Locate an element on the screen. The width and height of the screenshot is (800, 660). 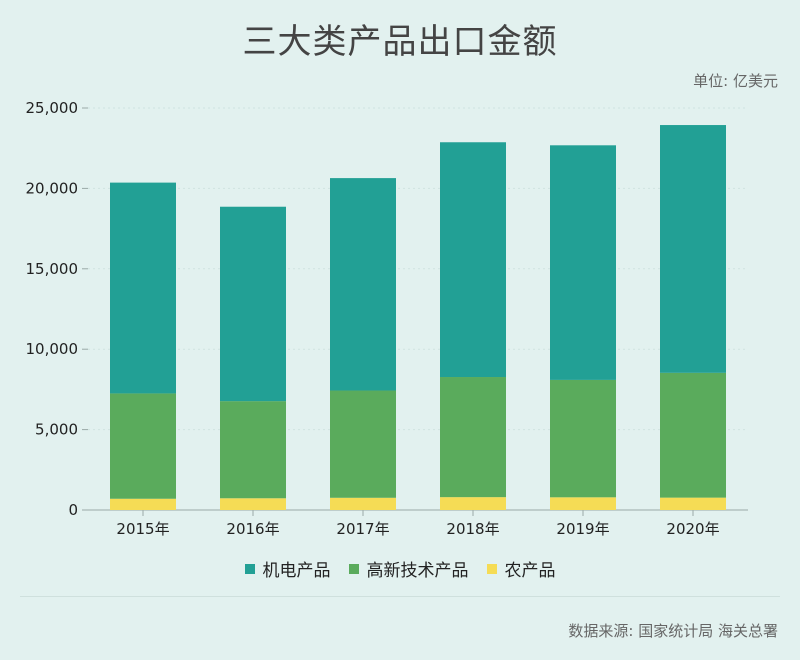
legend-swatch-agricultural is located at coordinates (491, 568).